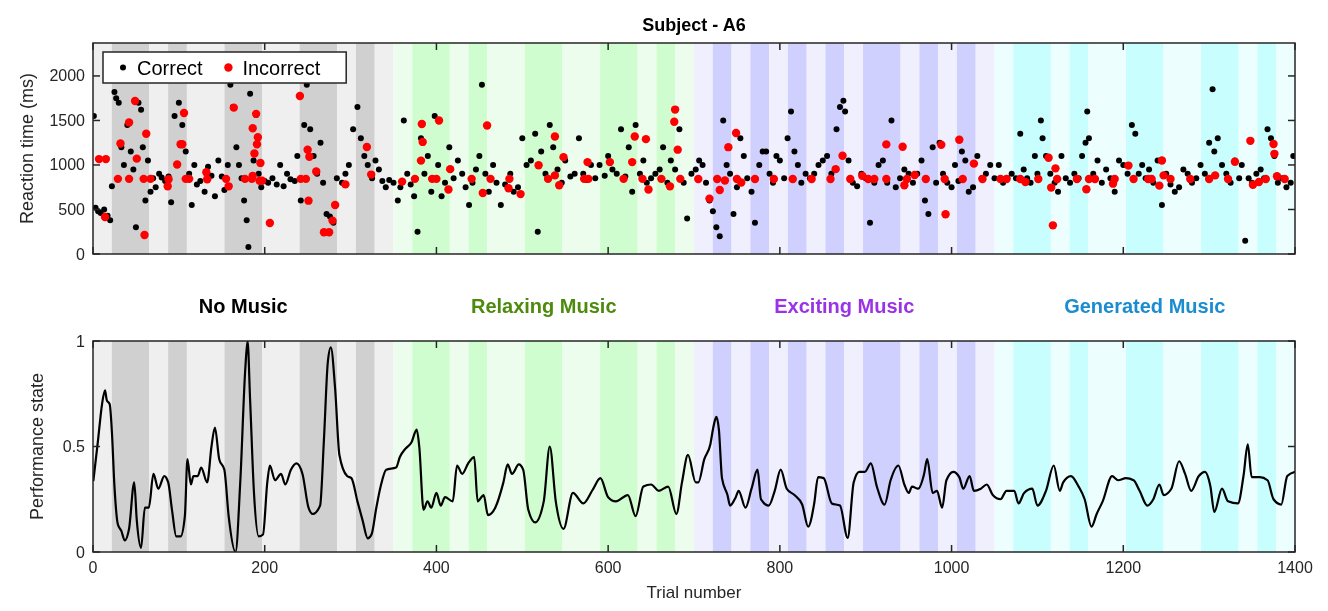  What do you see at coordinates (1145, 306) in the screenshot?
I see `text: Generated Music` at bounding box center [1145, 306].